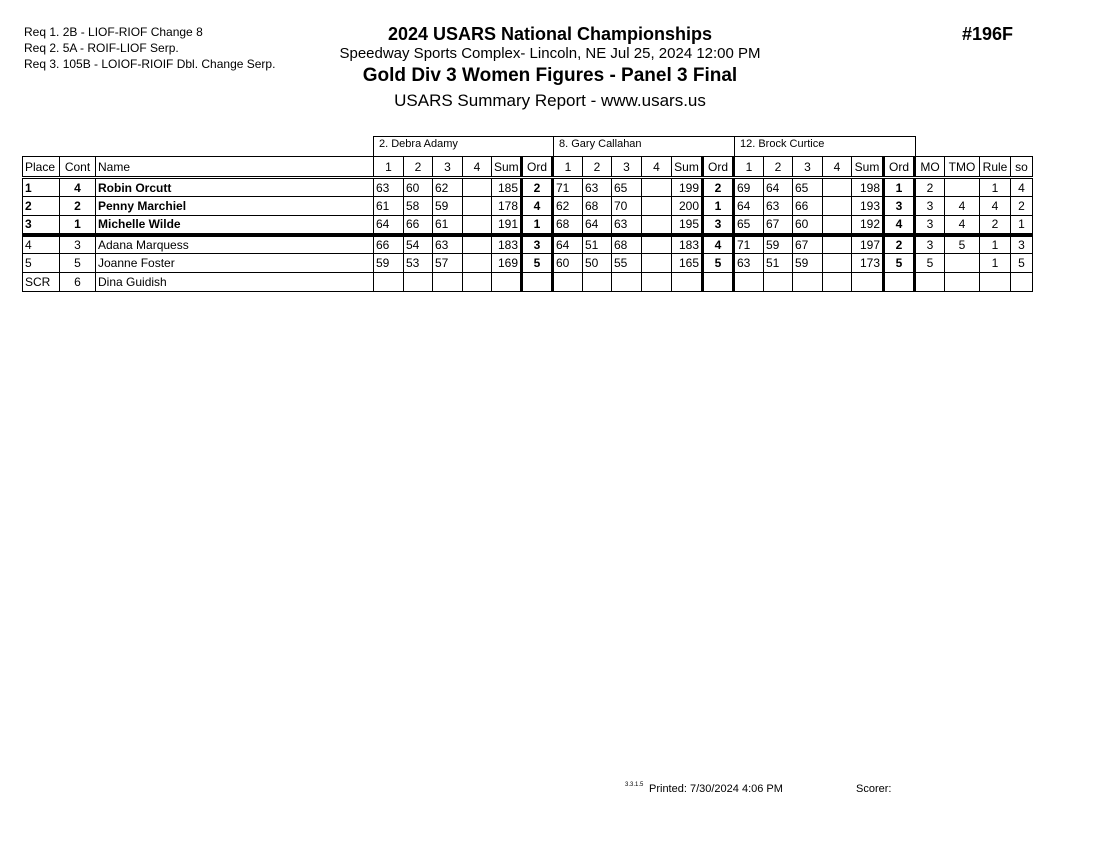  What do you see at coordinates (506, 263) in the screenshot?
I see `score-cell: 169` at bounding box center [506, 263].